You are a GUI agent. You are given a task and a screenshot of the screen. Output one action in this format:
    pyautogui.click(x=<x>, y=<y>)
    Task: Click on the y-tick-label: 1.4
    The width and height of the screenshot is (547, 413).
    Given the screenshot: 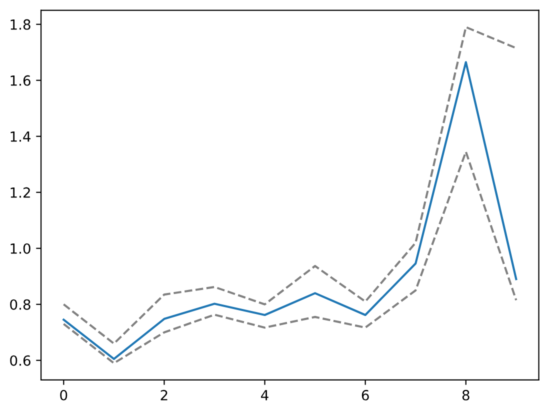 What is the action you would take?
    pyautogui.click(x=20, y=136)
    